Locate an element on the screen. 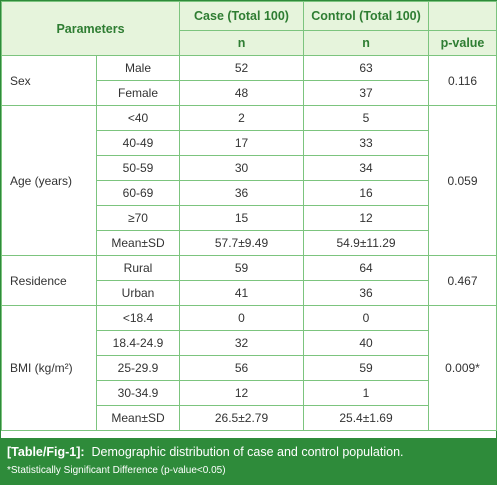 Image resolution: width=497 pixels, height=485 pixels. control-value: 16 is located at coordinates (366, 193).